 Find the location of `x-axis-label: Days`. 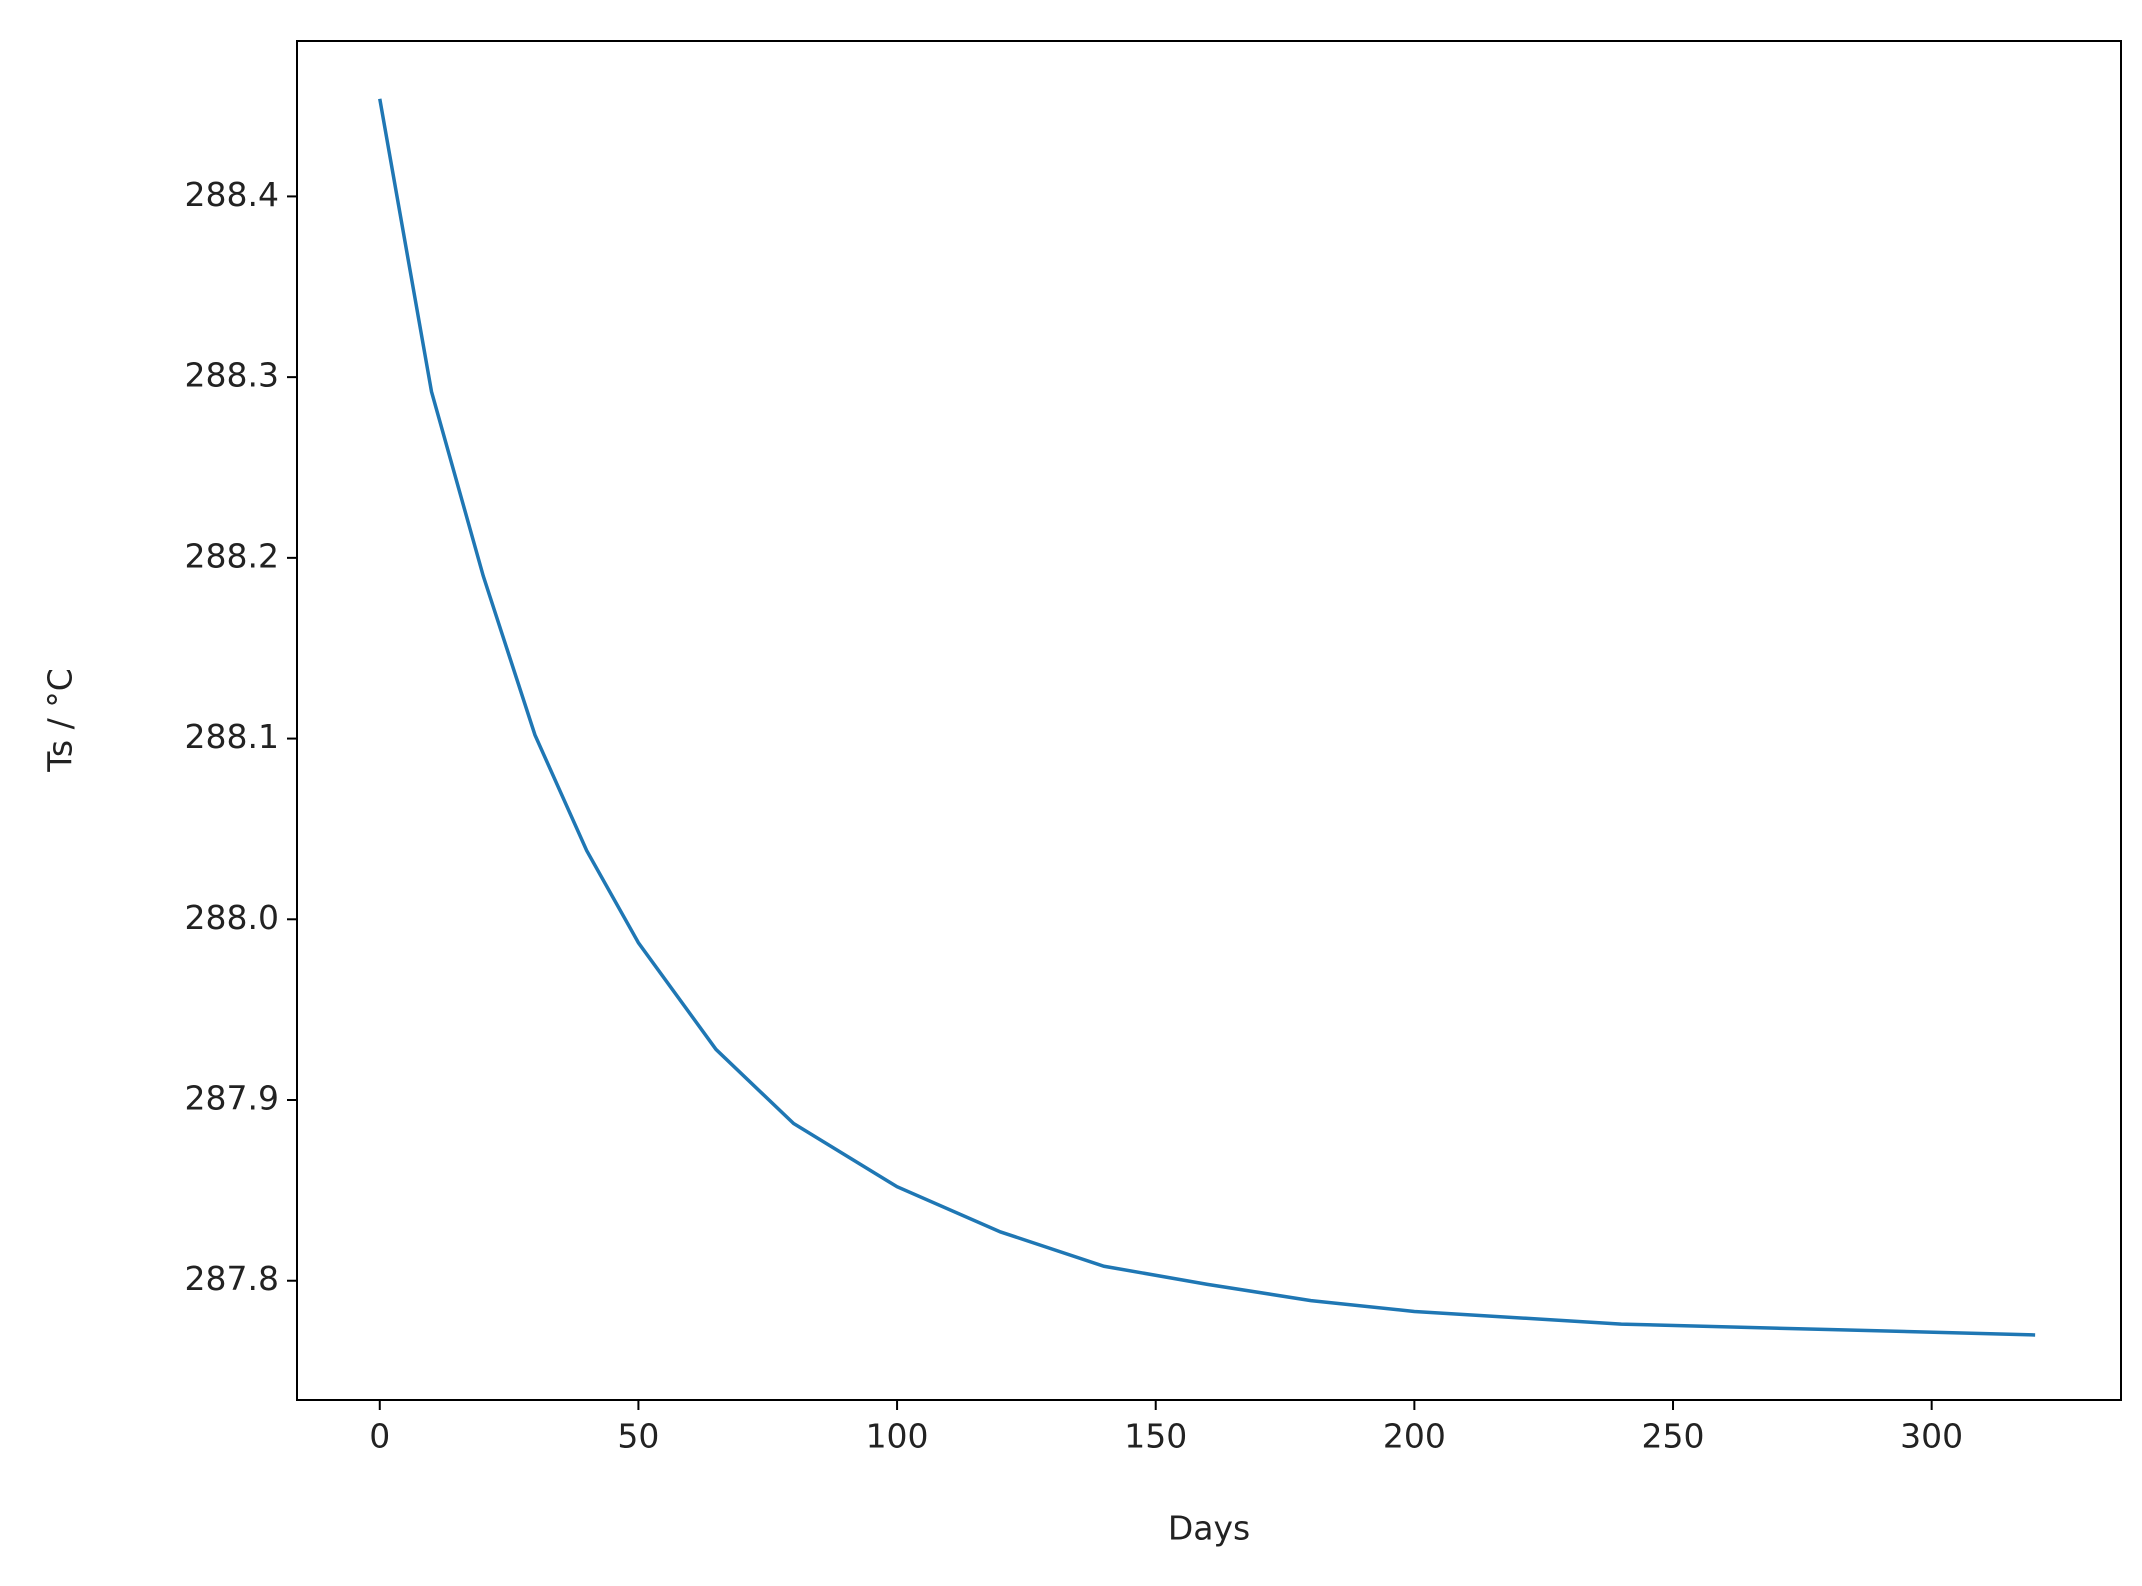

x-axis-label: Days is located at coordinates (1209, 1528).